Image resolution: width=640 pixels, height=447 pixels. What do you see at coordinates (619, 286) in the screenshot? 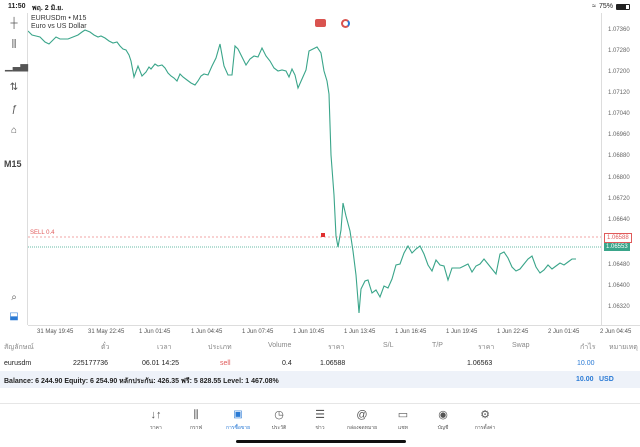
I see `y-label: 1.06400` at bounding box center [619, 286].